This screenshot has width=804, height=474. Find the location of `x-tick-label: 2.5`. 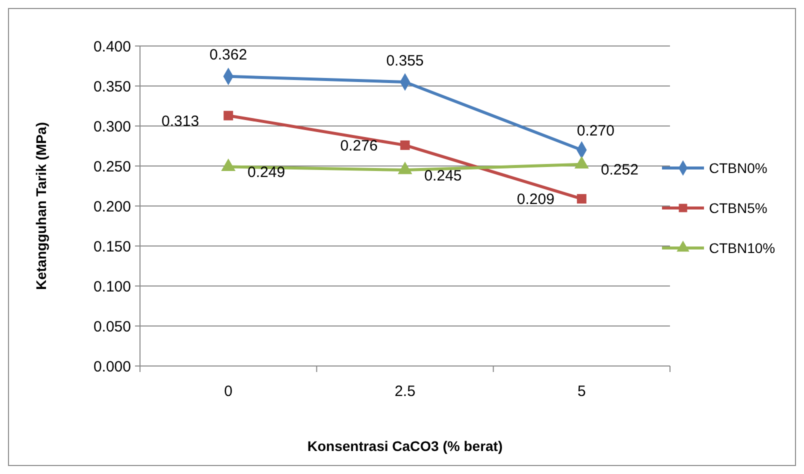

x-tick-label: 2.5 is located at coordinates (405, 391).